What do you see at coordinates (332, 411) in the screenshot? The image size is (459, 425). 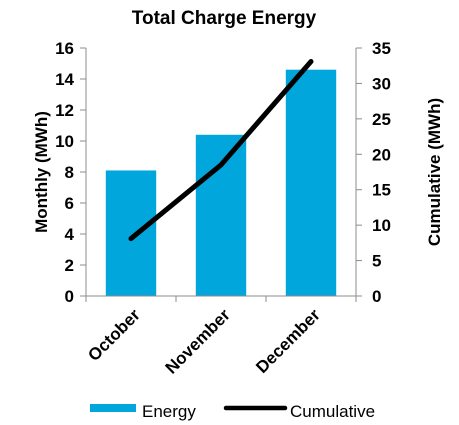 I see `legend-label-cumulative: Cumulative` at bounding box center [332, 411].